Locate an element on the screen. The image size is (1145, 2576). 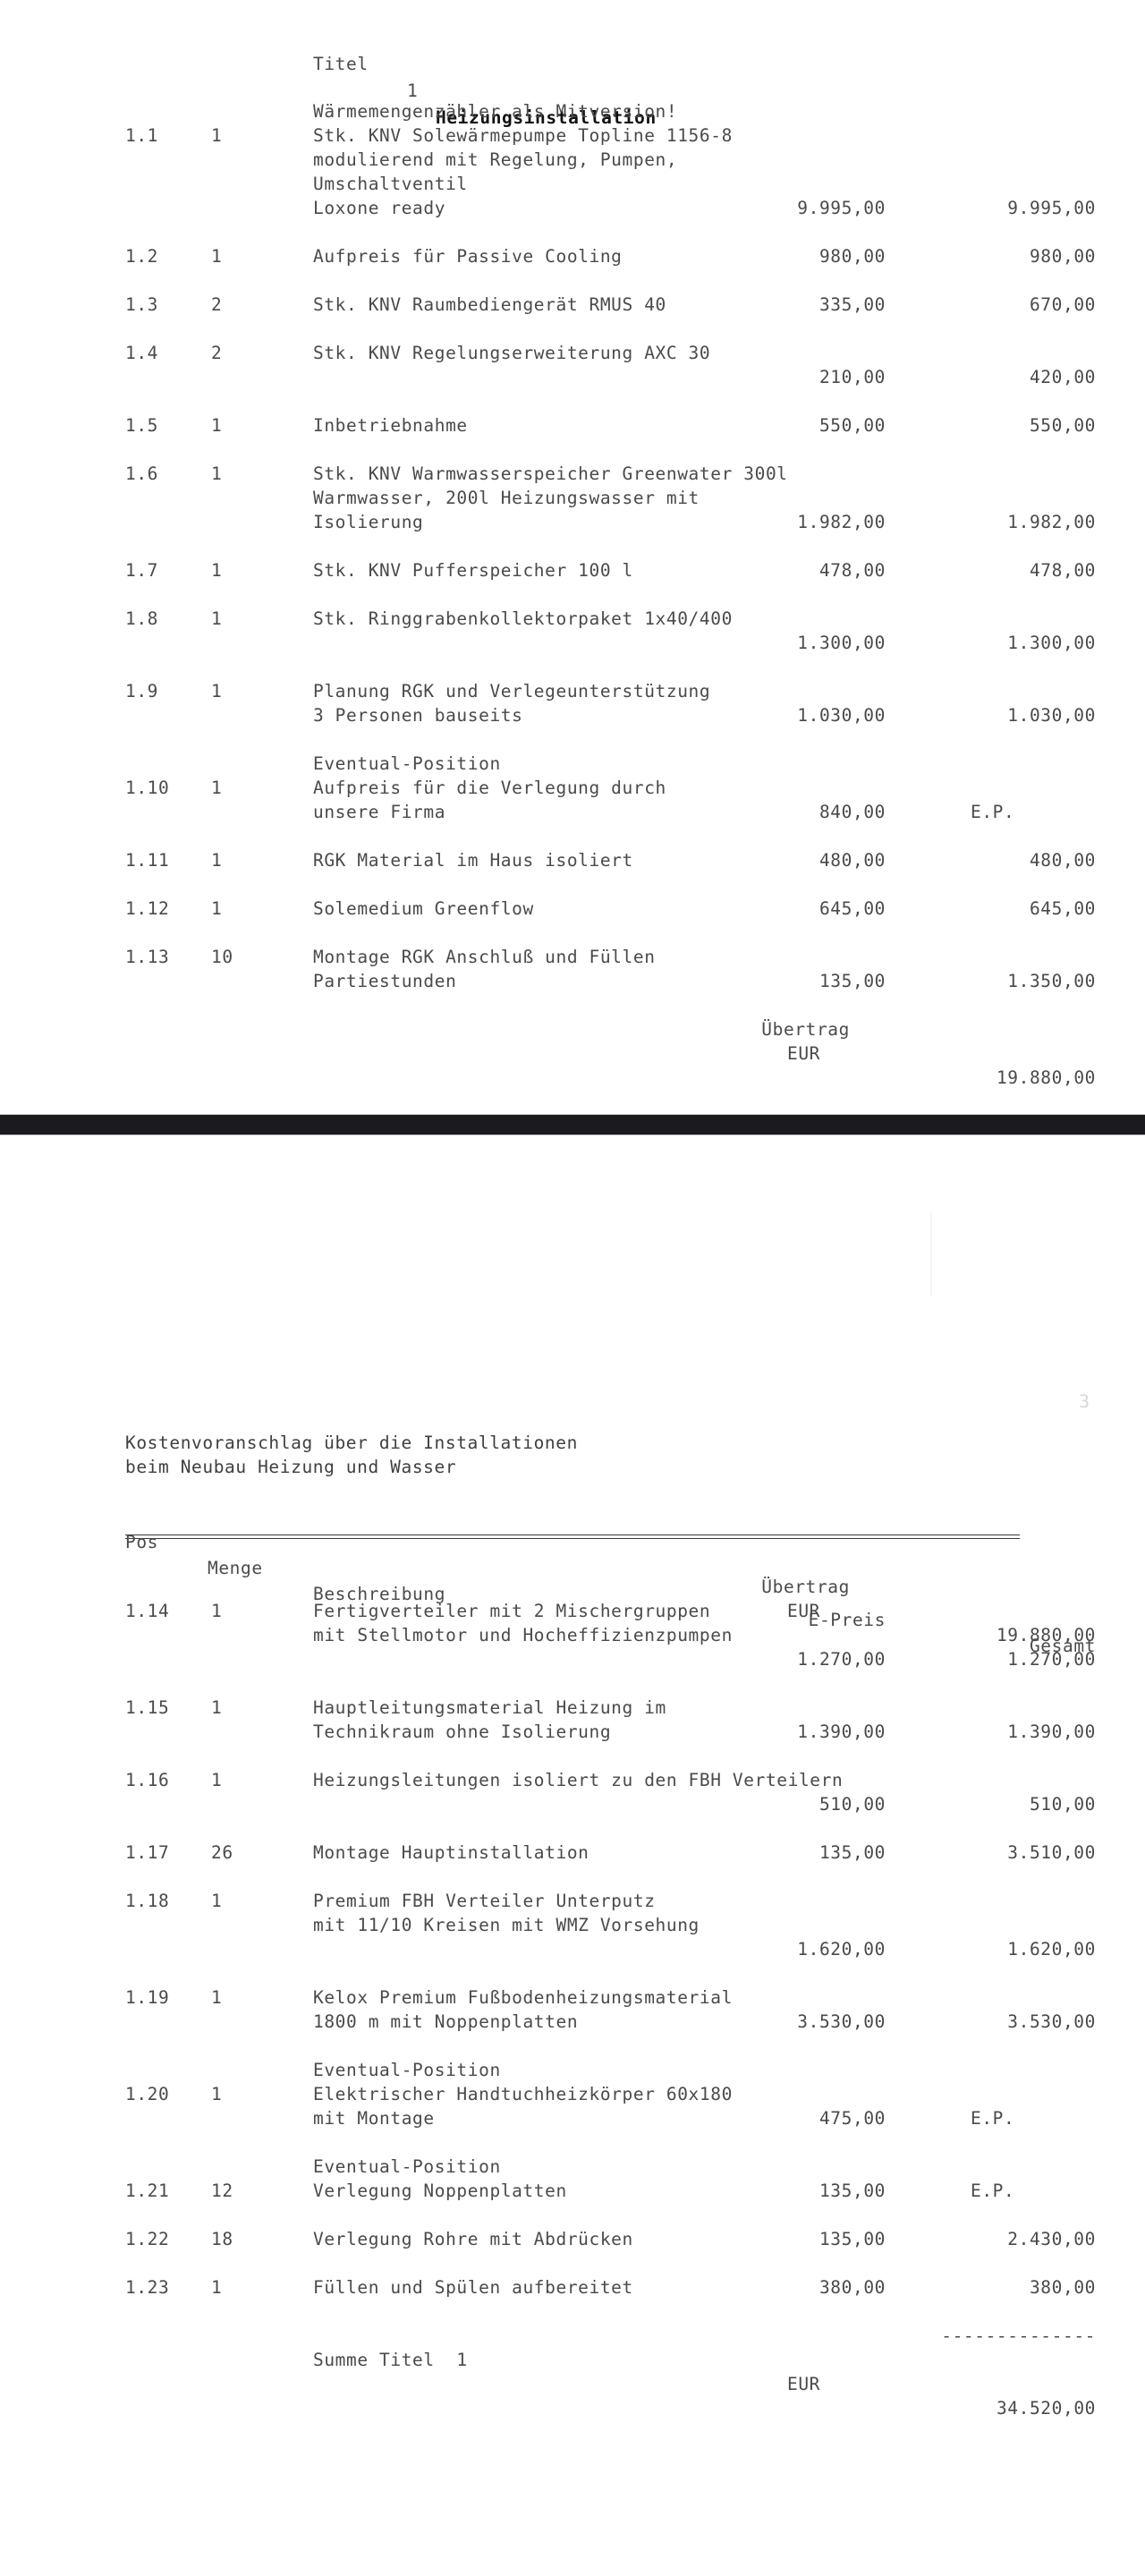
carryover-amount: 19.880,00 is located at coordinates (1046, 1635).